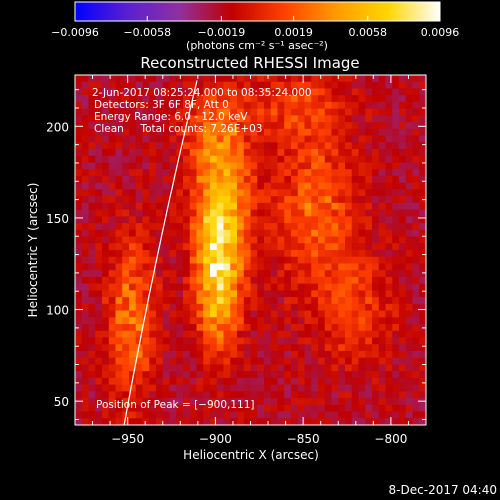 The image size is (500, 500). I want to click on peak-position-label: Position of Peak = [−900,111], so click(175, 405).